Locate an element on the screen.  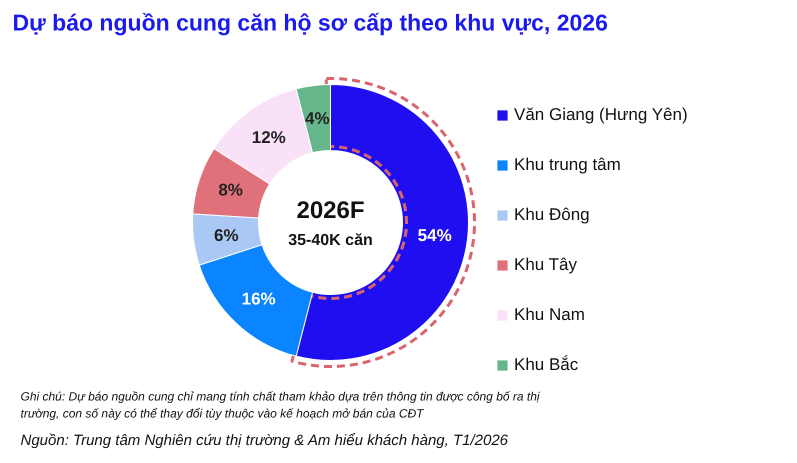
text: 2026F is located at coordinates (330, 210).